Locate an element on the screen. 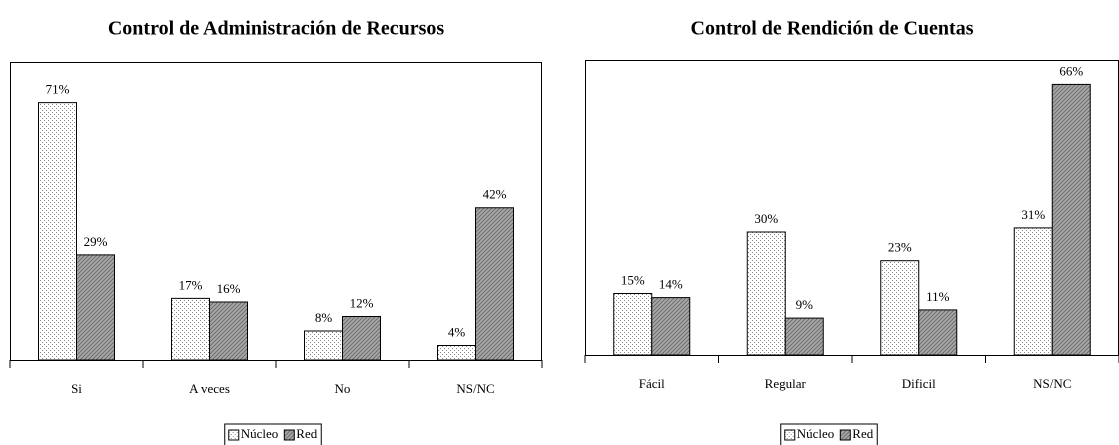 The image size is (1119, 445). data-label: 4% is located at coordinates (457, 331).